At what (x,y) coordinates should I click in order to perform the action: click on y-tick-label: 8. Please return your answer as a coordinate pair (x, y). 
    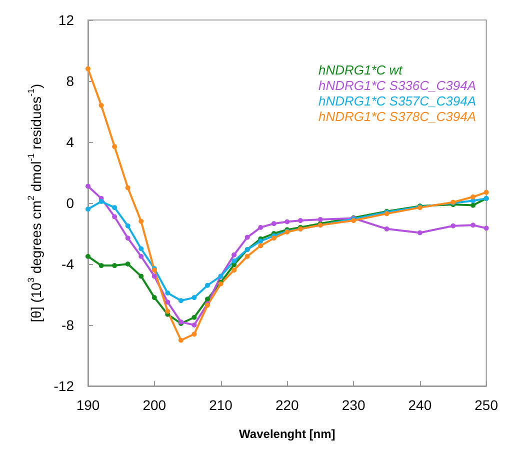
    Looking at the image, I should click on (70, 81).